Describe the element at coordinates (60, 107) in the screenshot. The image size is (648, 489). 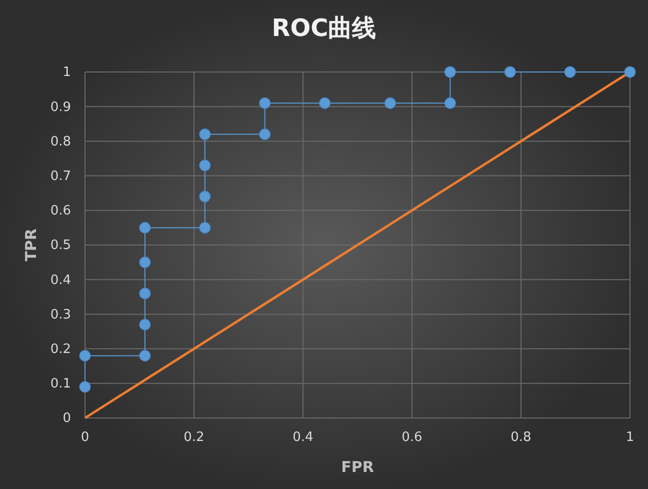
I see `y-tick-label: 0.9` at that location.